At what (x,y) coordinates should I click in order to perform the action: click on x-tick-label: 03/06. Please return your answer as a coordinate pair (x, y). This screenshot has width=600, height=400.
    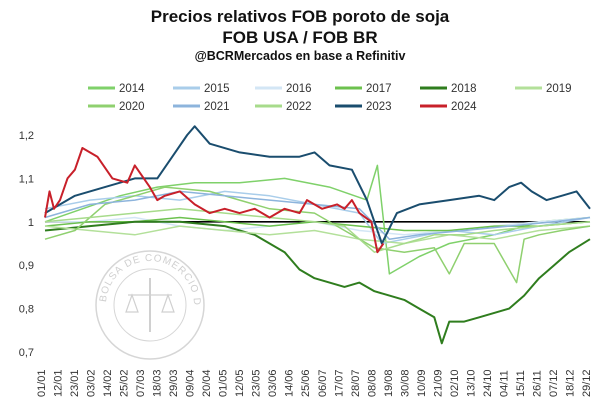
    Looking at the image, I should click on (273, 383).